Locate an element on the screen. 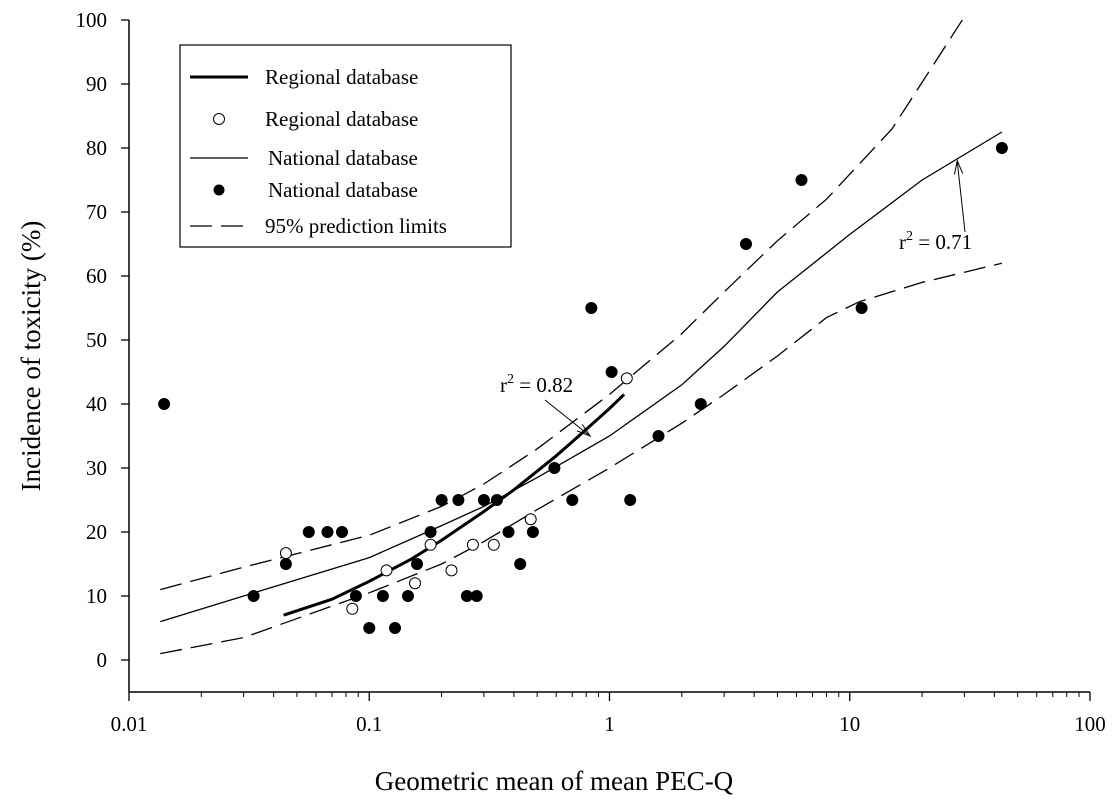 The height and width of the screenshot is (807, 1115). y-tick-label: 100 is located at coordinates (92, 20).